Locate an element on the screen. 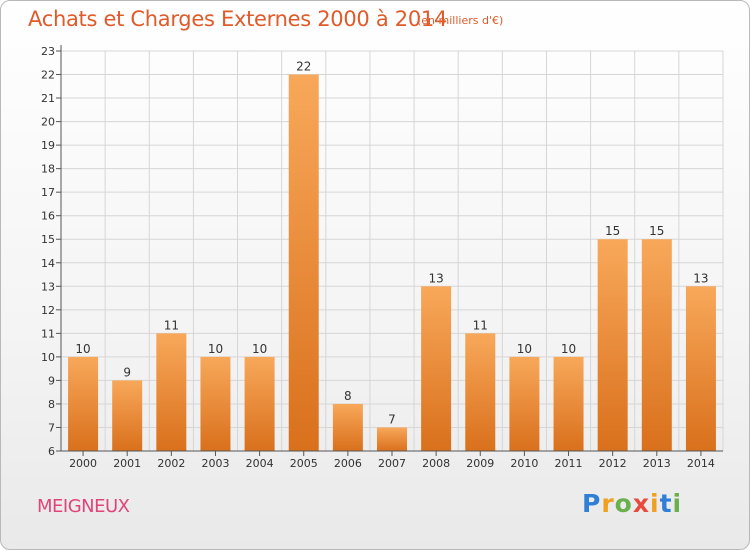 The width and height of the screenshot is (750, 550). data-label: 9 is located at coordinates (127, 372).